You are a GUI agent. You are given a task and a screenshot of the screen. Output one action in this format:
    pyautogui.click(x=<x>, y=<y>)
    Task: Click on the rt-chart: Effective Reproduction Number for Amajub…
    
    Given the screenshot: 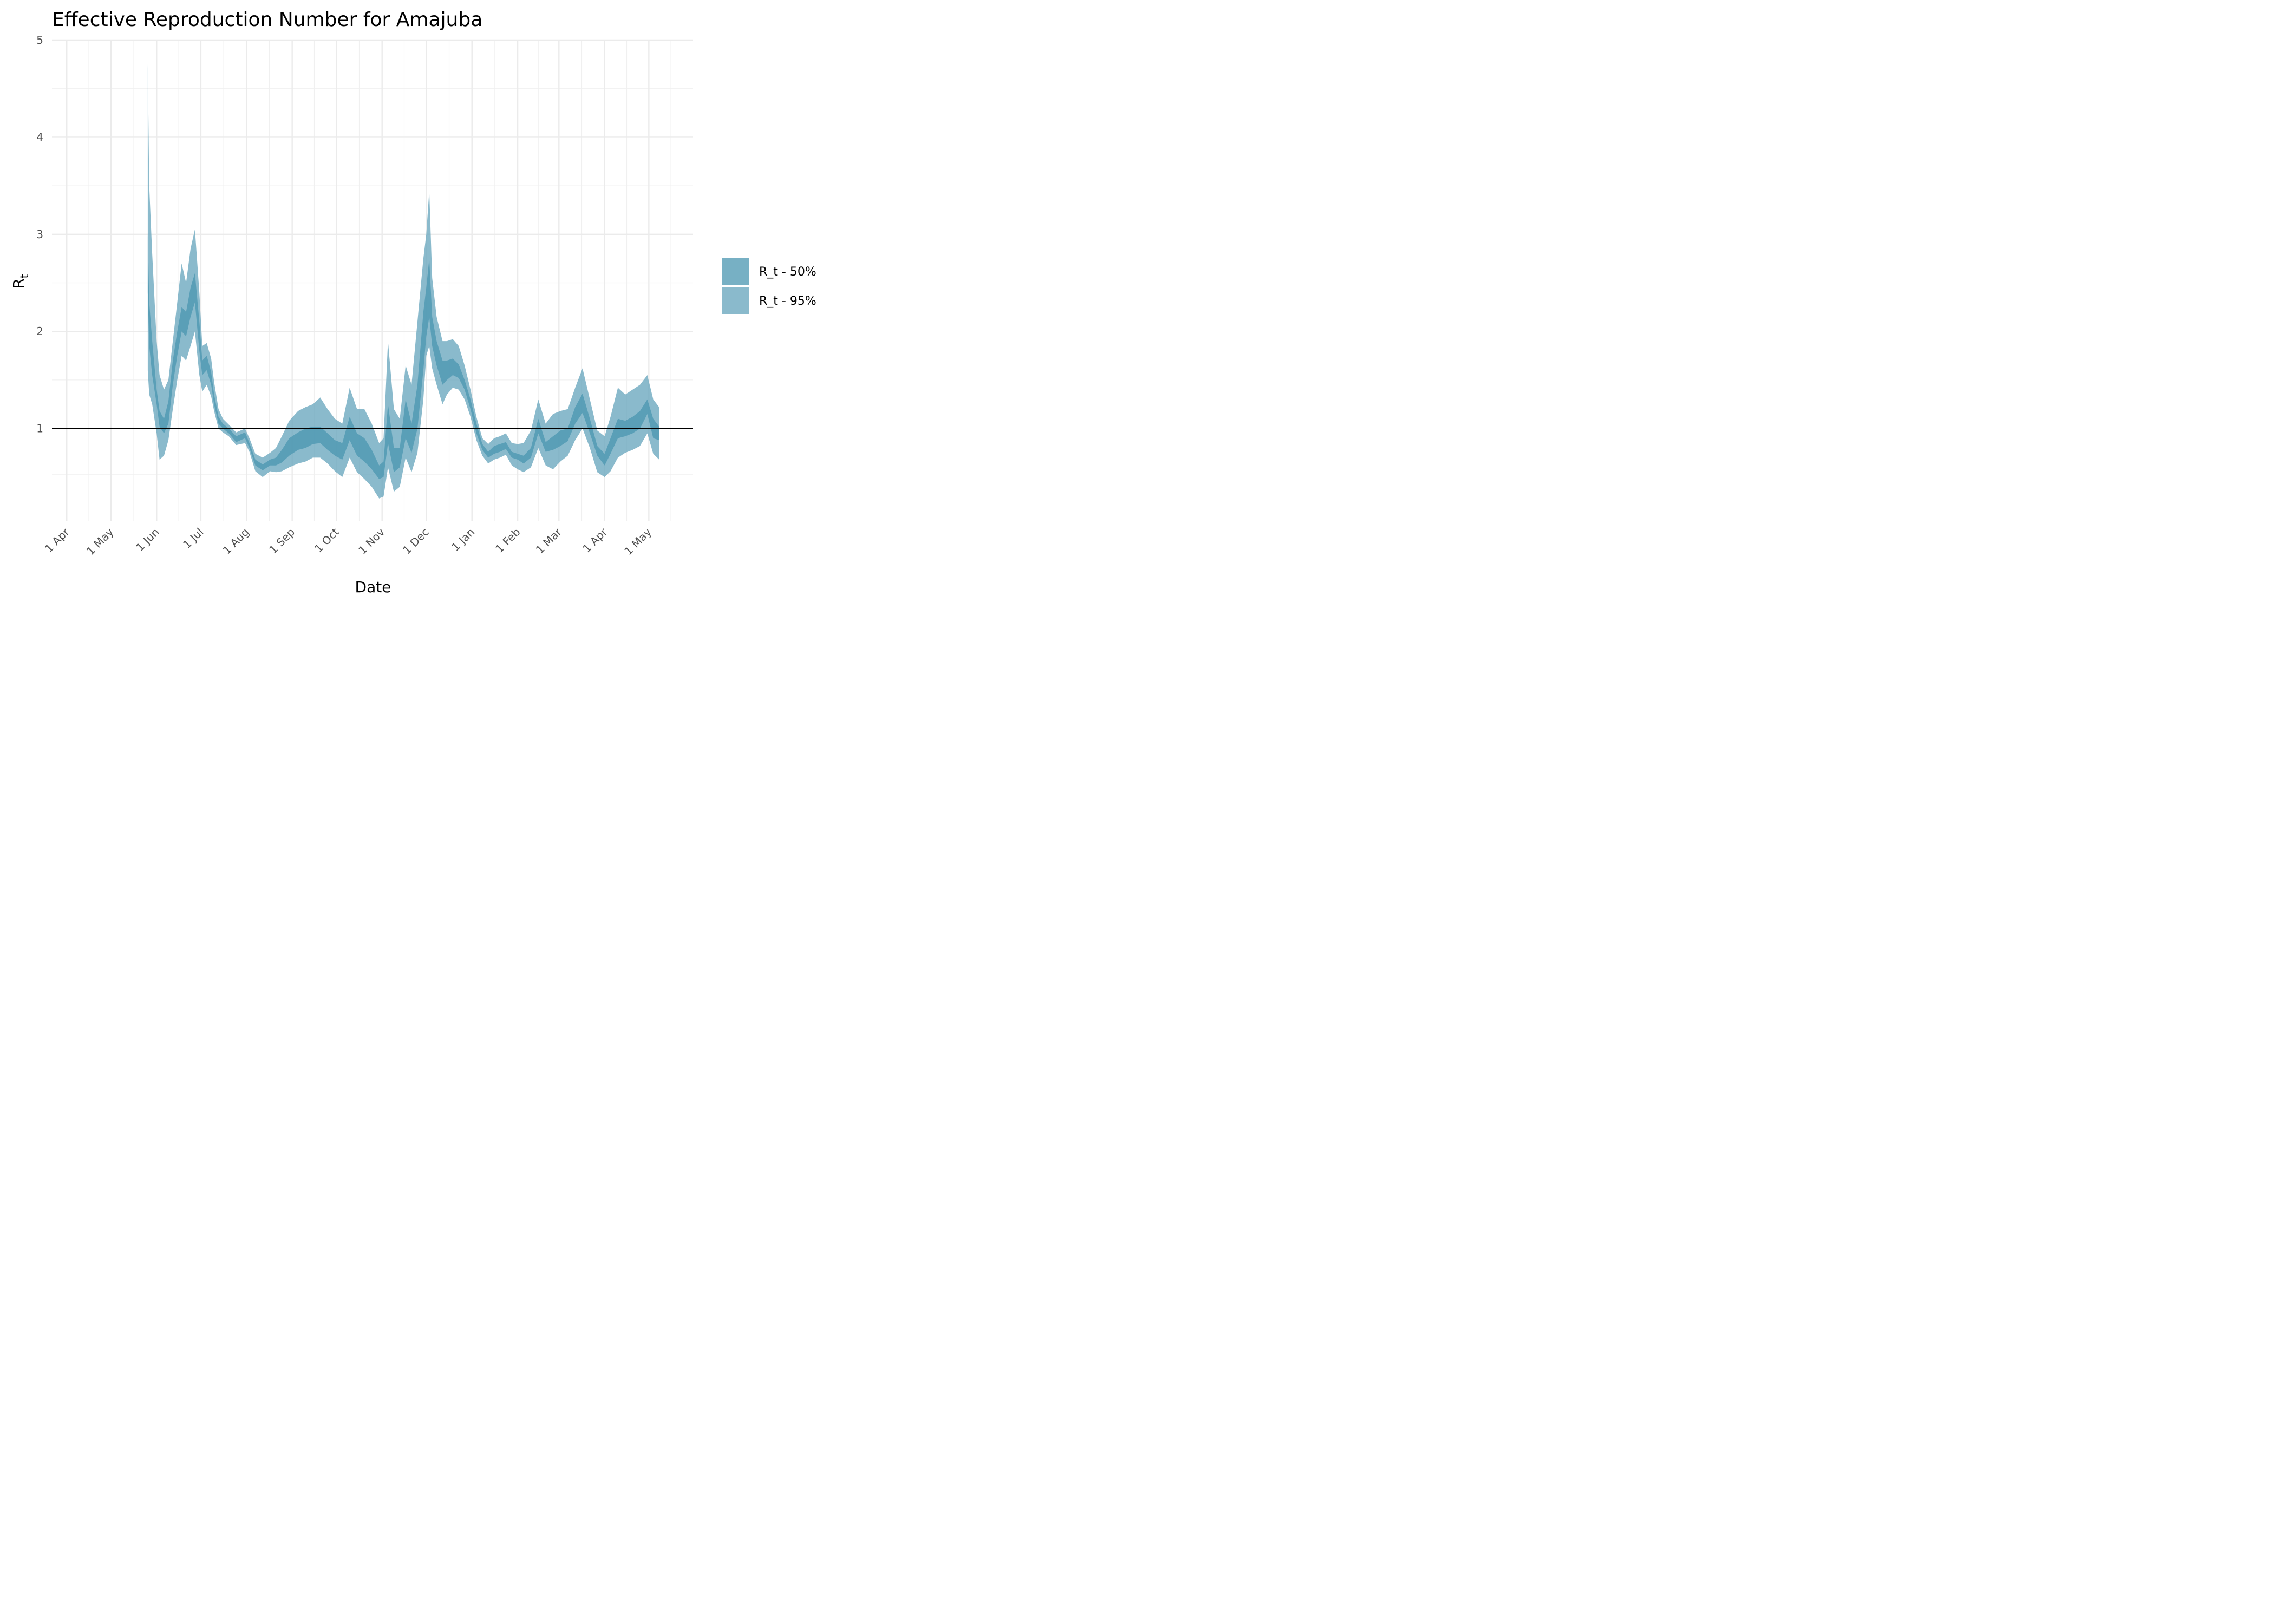 What is the action you would take?
    pyautogui.click(x=413, y=302)
    